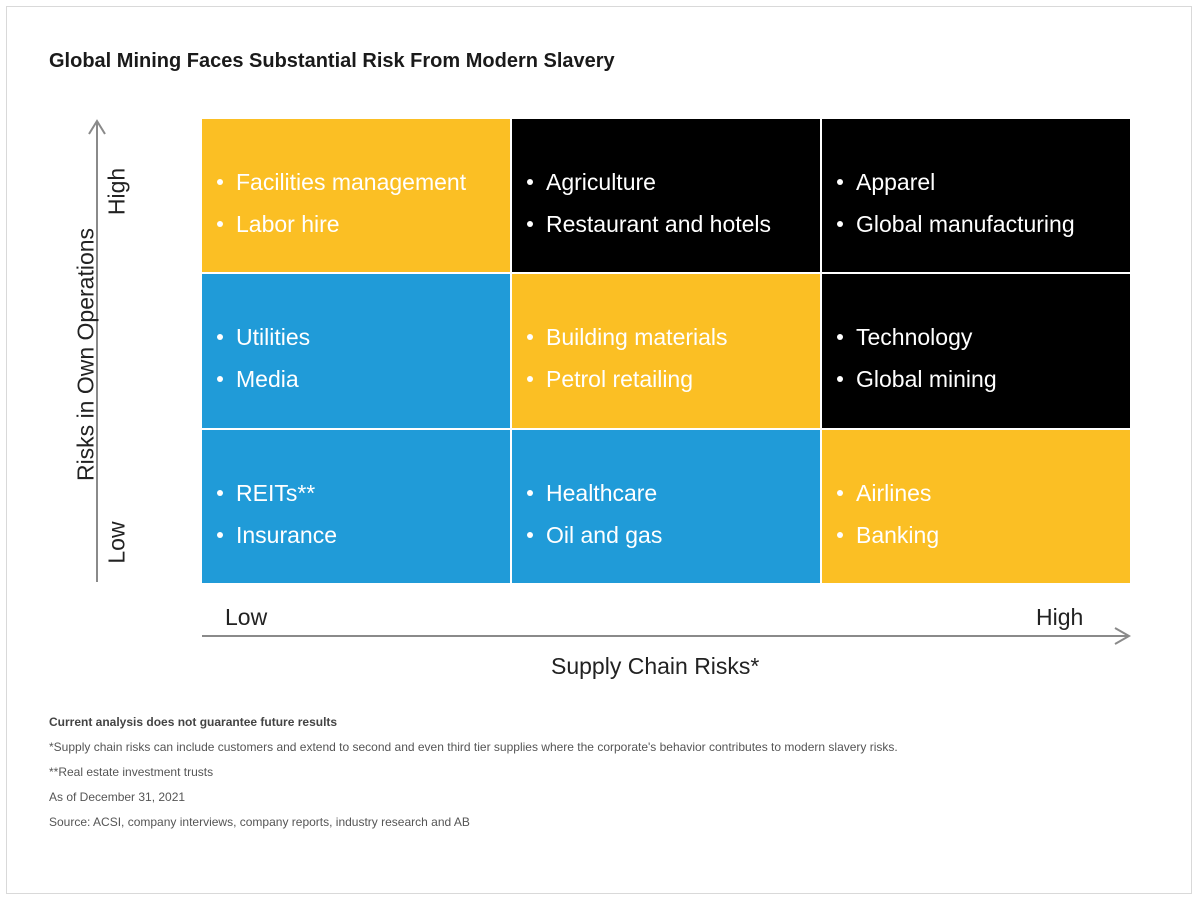 Image resolution: width=1200 pixels, height=902 pixels. What do you see at coordinates (363, 379) in the screenshot?
I see `matrix-item: Media` at bounding box center [363, 379].